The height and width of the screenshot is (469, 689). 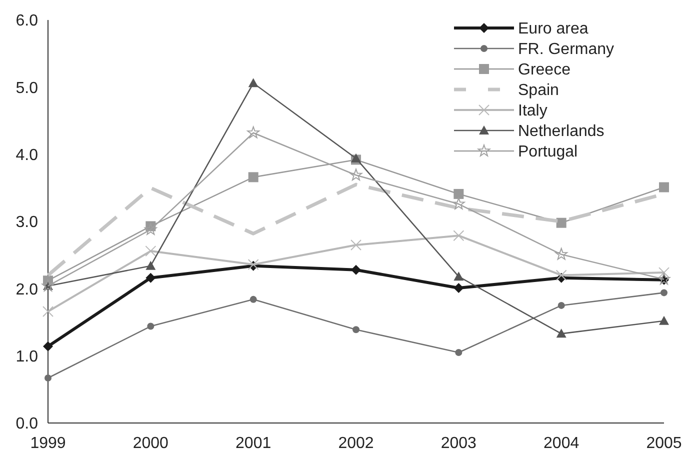 What do you see at coordinates (254, 443) in the screenshot?
I see `x-tick-label: 2001` at bounding box center [254, 443].